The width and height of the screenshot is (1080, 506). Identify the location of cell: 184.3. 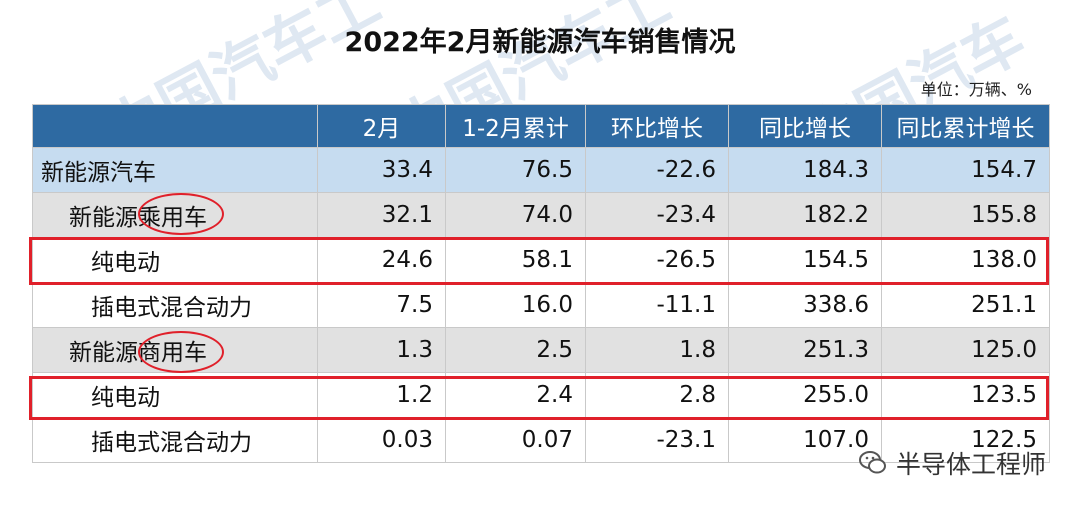
(805, 170).